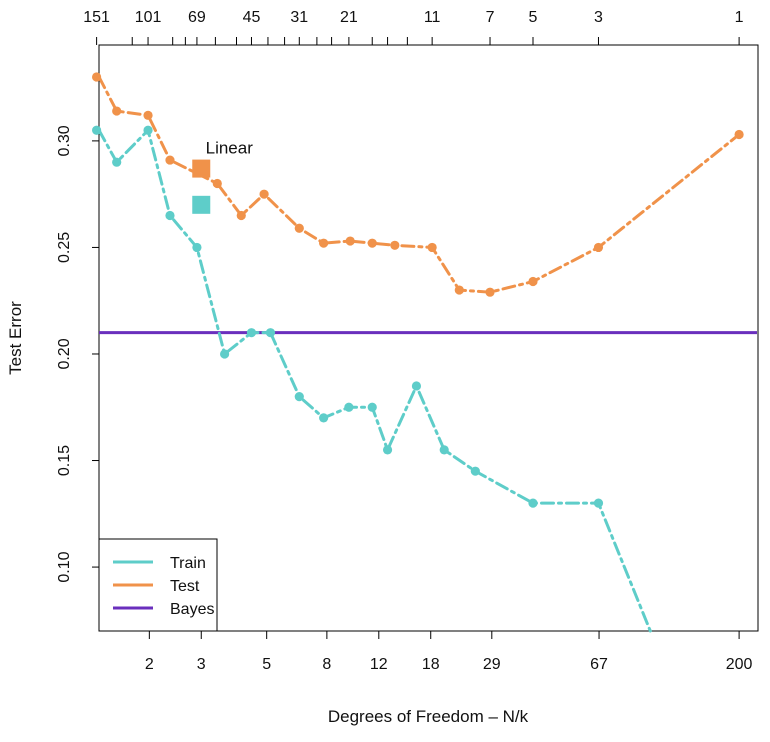  What do you see at coordinates (492, 664) in the screenshot?
I see `x-tick-label: 29` at bounding box center [492, 664].